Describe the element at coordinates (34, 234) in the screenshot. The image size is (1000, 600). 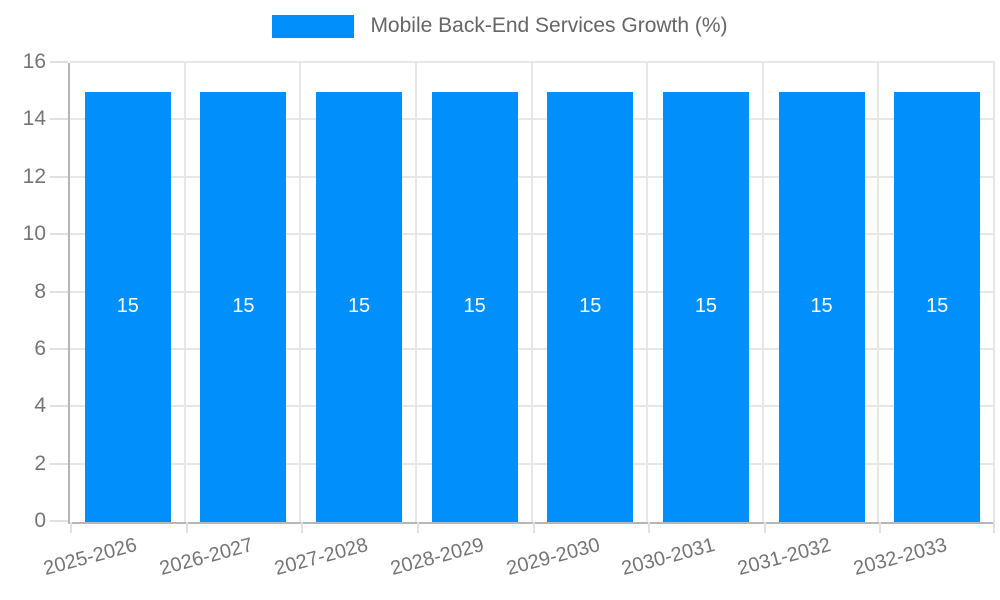
I see `y-tick-label: 10` at that location.